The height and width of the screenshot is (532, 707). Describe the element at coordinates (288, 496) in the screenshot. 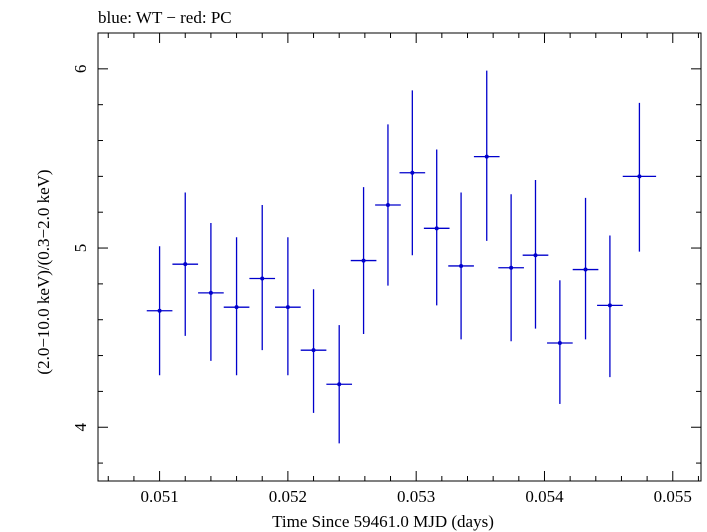

I see `x-tick-label: 0.052` at that location.